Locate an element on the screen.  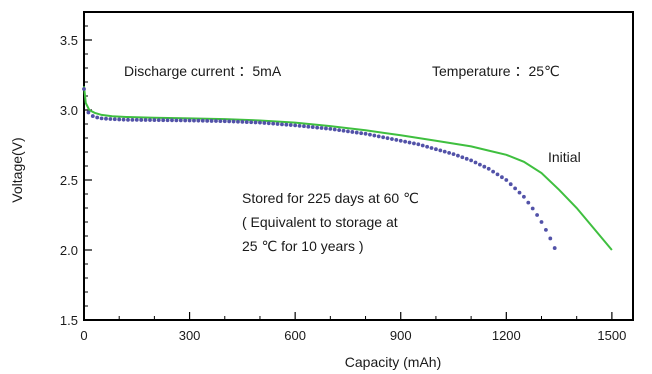
x-tick-label: 1200 is located at coordinates (506, 335).